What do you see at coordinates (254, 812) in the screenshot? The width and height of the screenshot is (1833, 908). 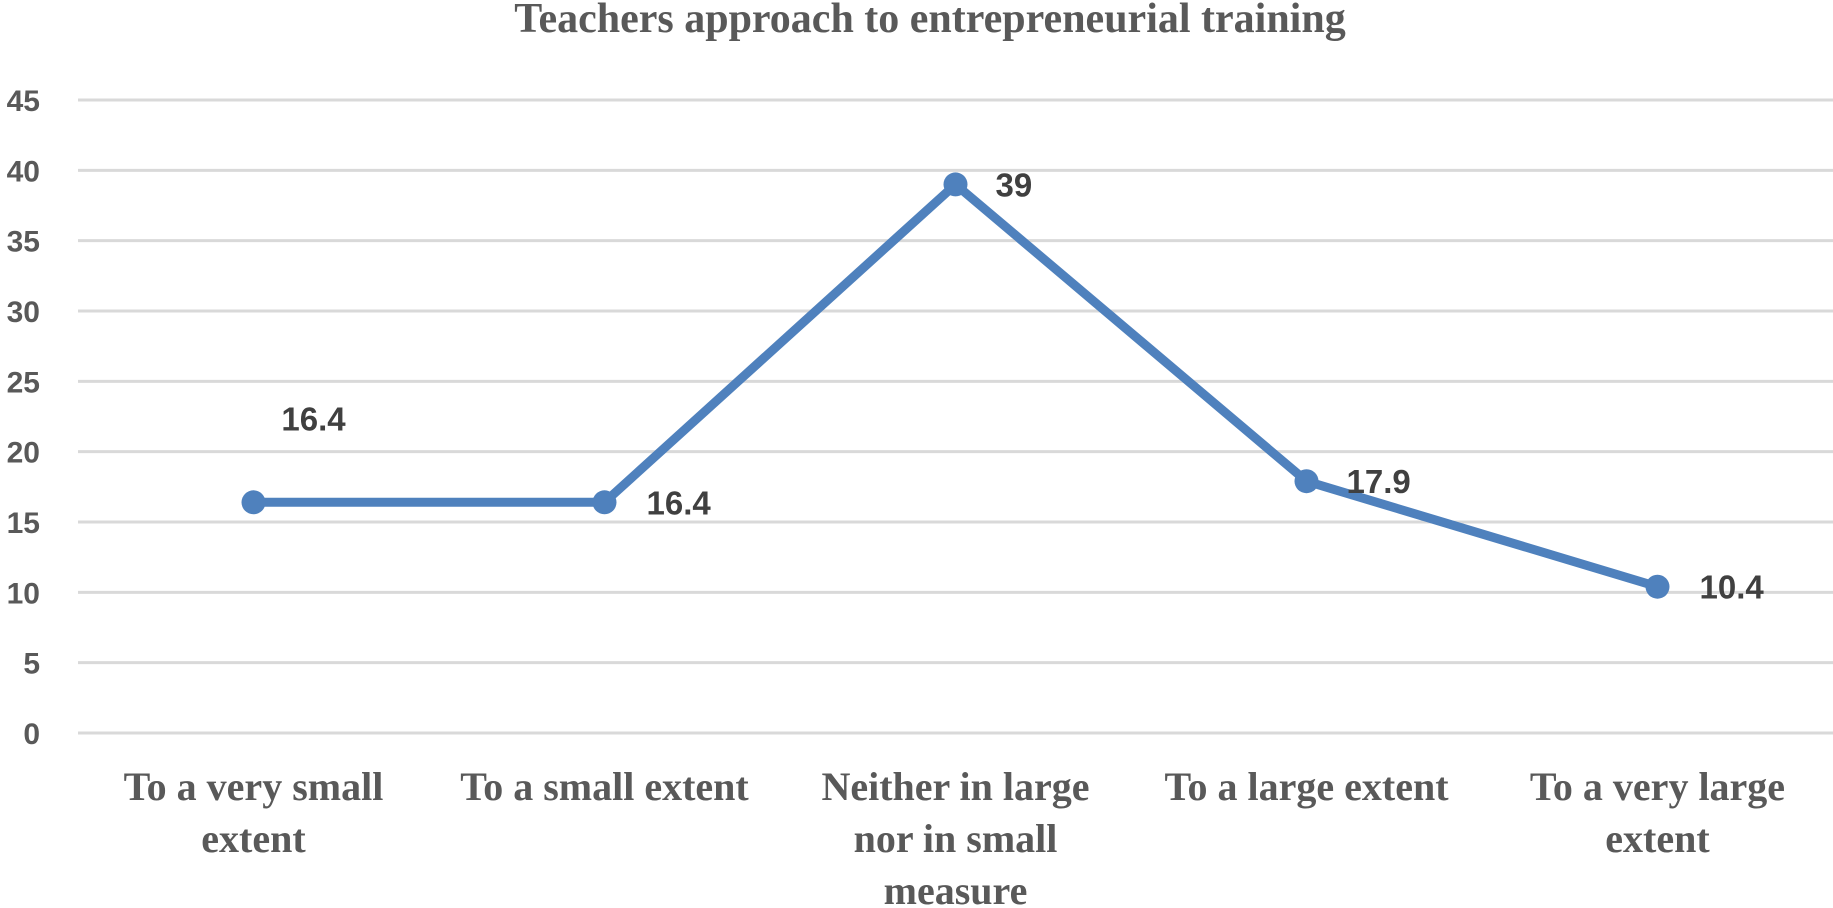 I see `x-tick-label: To a very small extent` at bounding box center [254, 812].